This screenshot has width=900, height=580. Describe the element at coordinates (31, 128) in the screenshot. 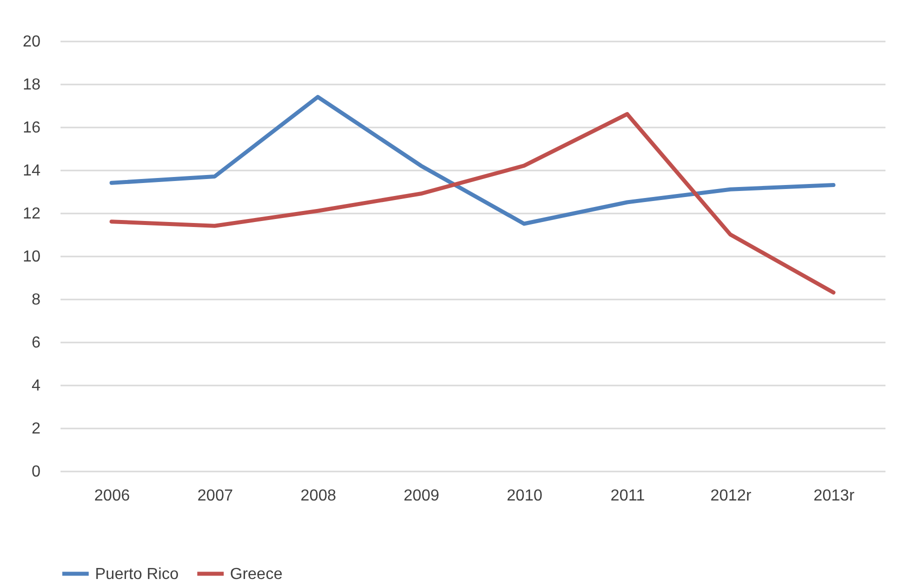

I see `y-tick-label: 16` at that location.